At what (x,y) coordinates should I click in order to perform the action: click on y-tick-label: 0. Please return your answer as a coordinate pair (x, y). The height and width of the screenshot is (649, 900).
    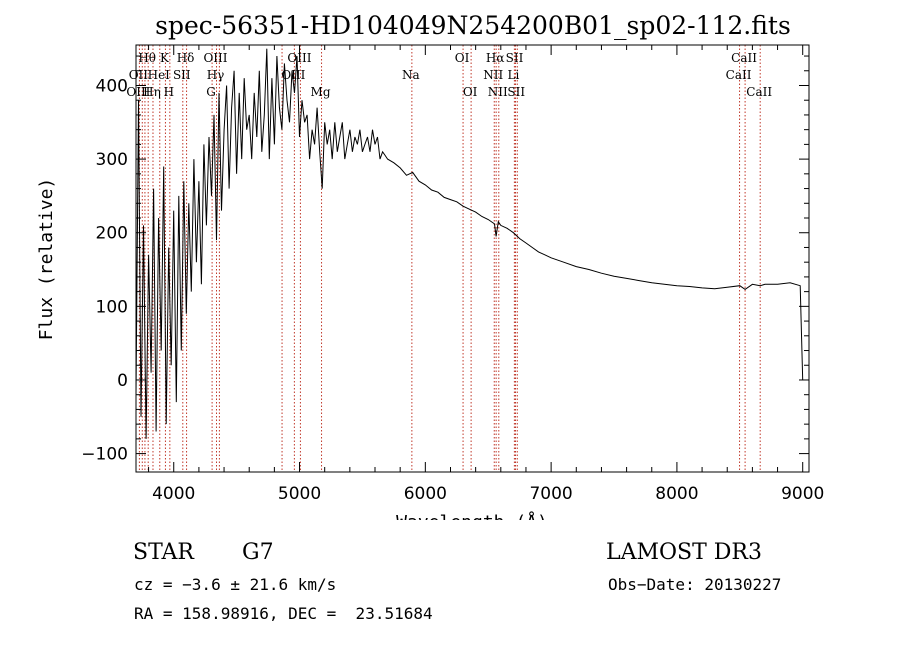
    Looking at the image, I should click on (122, 381).